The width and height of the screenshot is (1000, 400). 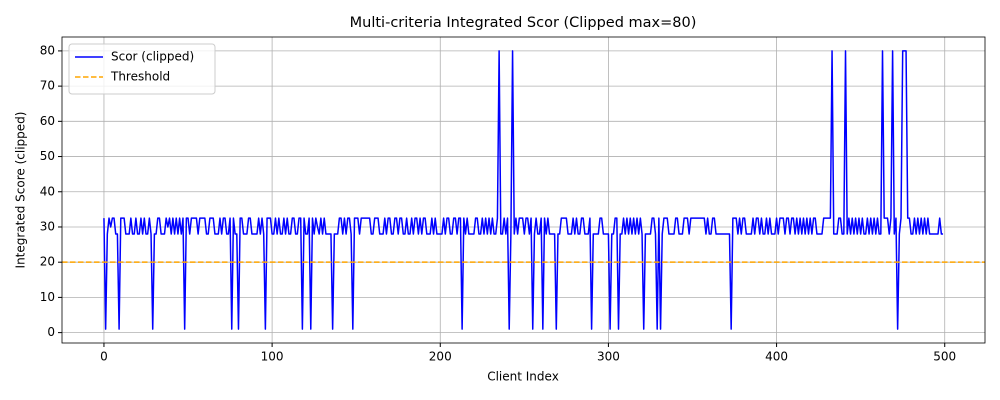 I want to click on x-tick-label: 200, so click(x=440, y=357).